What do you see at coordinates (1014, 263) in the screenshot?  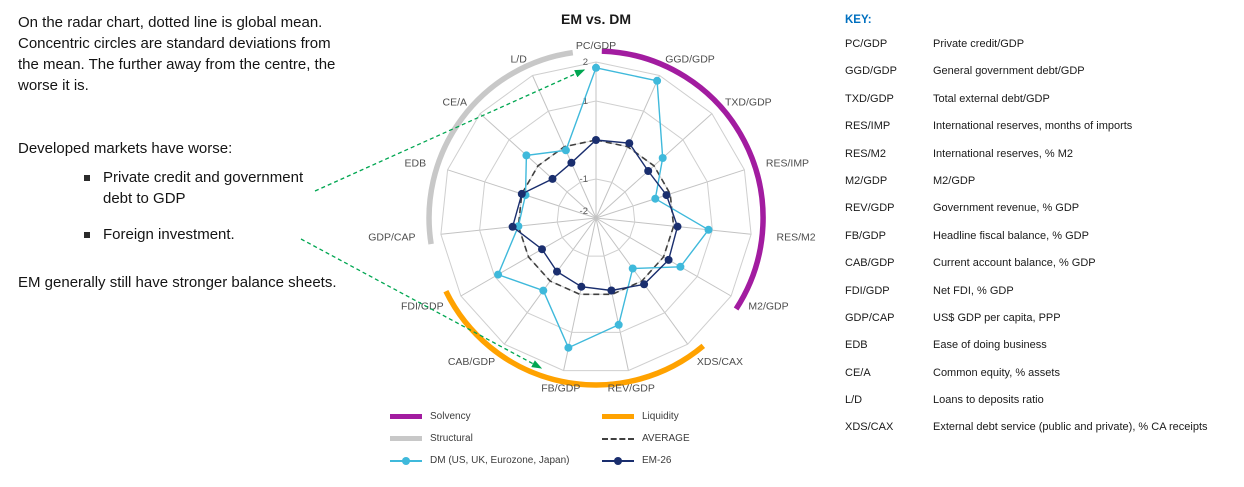 I see `key-desc: Current account balance, % GDP` at bounding box center [1014, 263].